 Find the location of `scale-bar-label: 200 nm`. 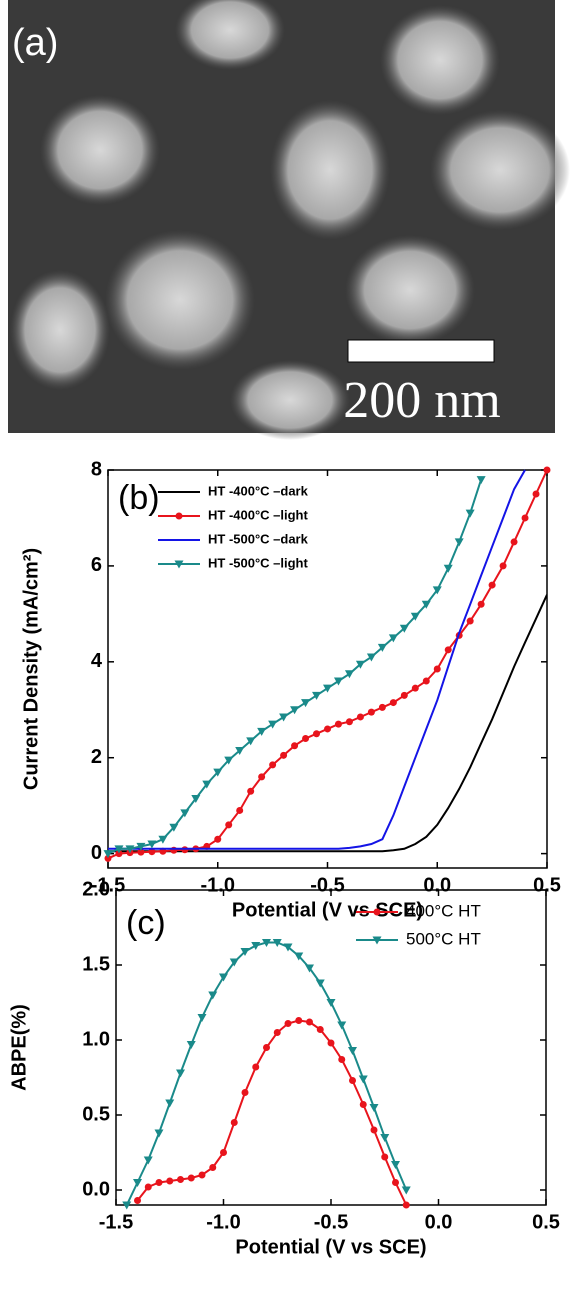

scale-bar-label: 200 nm is located at coordinates (421, 400).